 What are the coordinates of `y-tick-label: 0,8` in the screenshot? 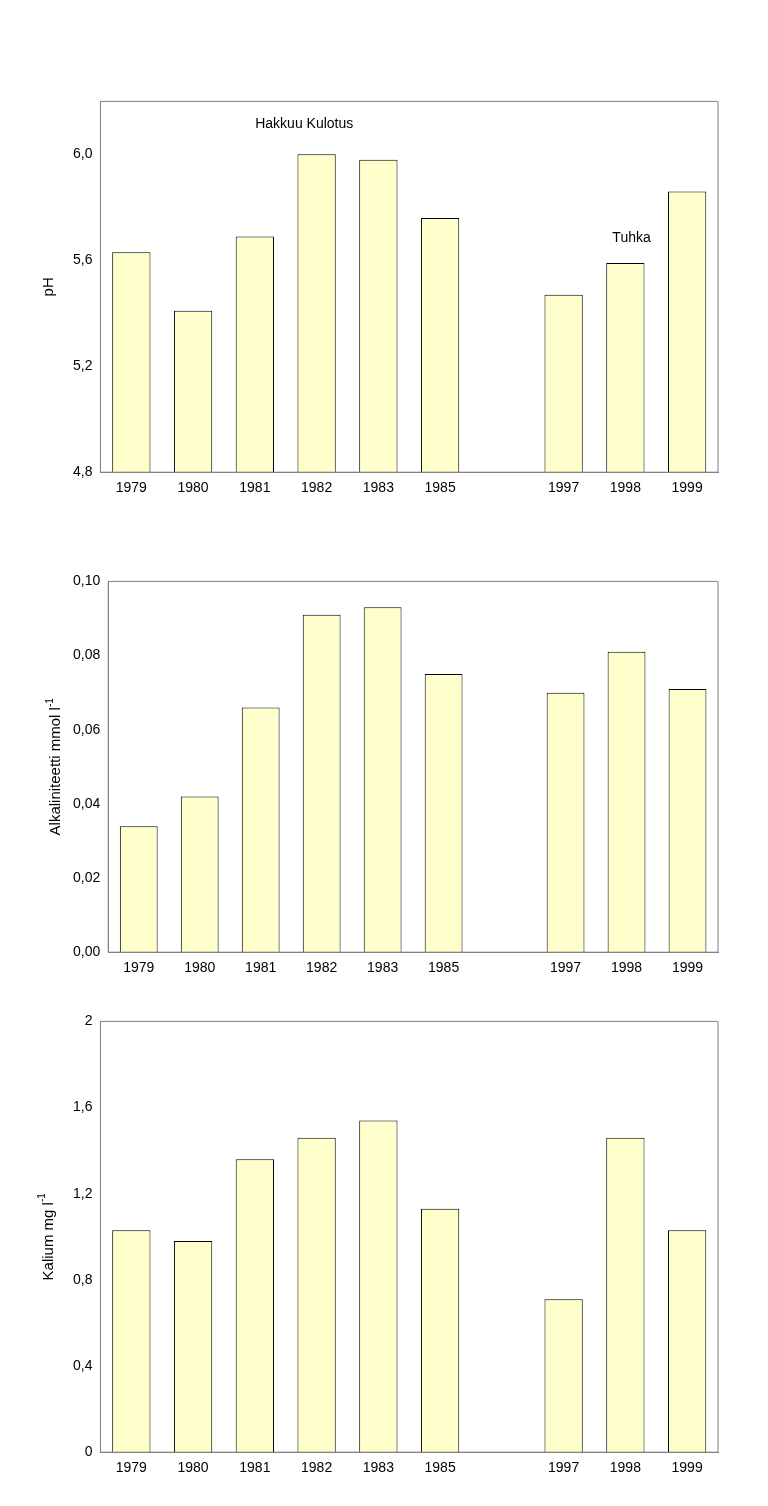 It's located at (82, 1278).